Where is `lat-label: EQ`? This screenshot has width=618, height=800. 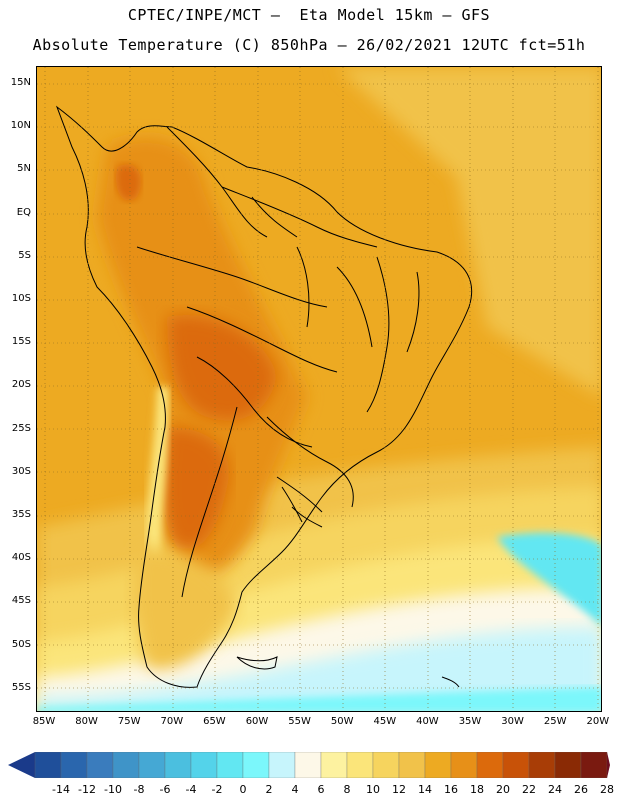 lat-label: EQ is located at coordinates (23, 212).